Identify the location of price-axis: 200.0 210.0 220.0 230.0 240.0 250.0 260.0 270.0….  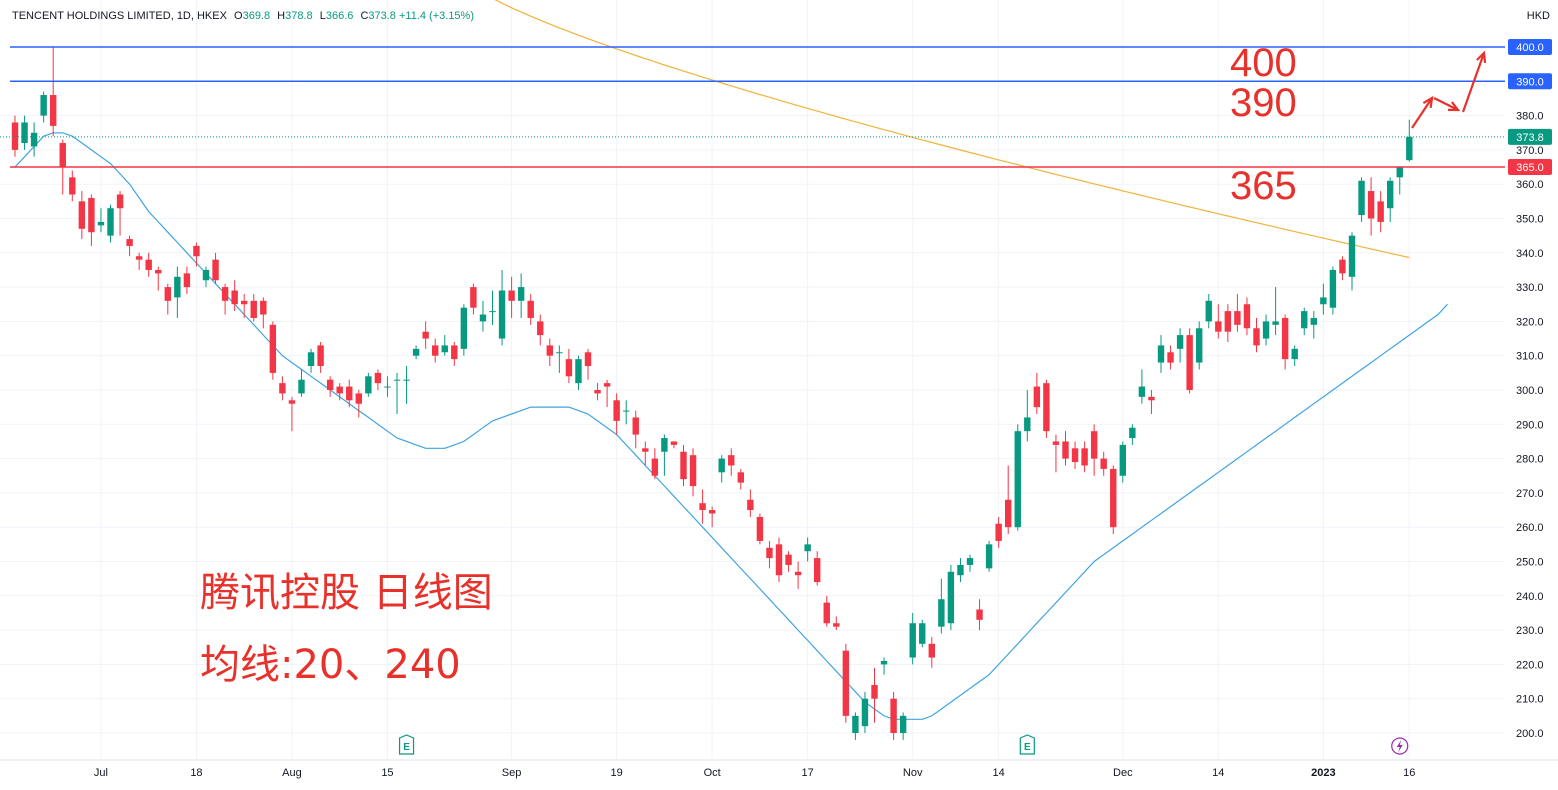
(1530, 425).